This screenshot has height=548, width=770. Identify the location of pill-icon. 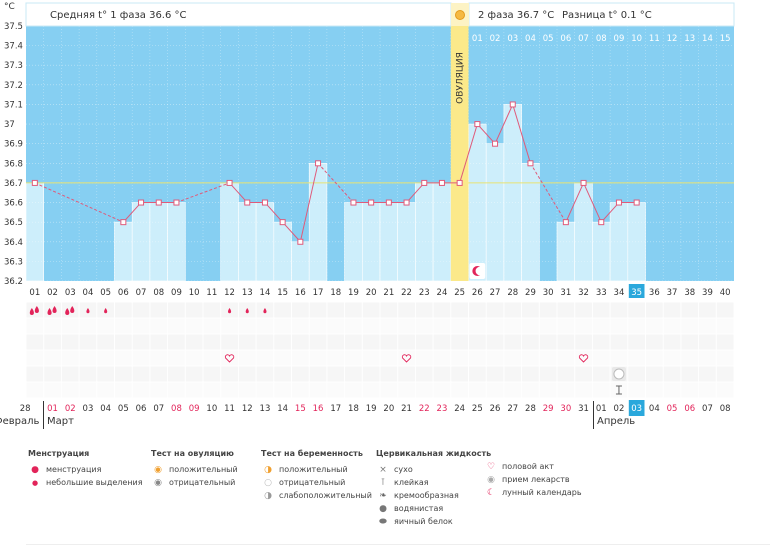
(619, 374).